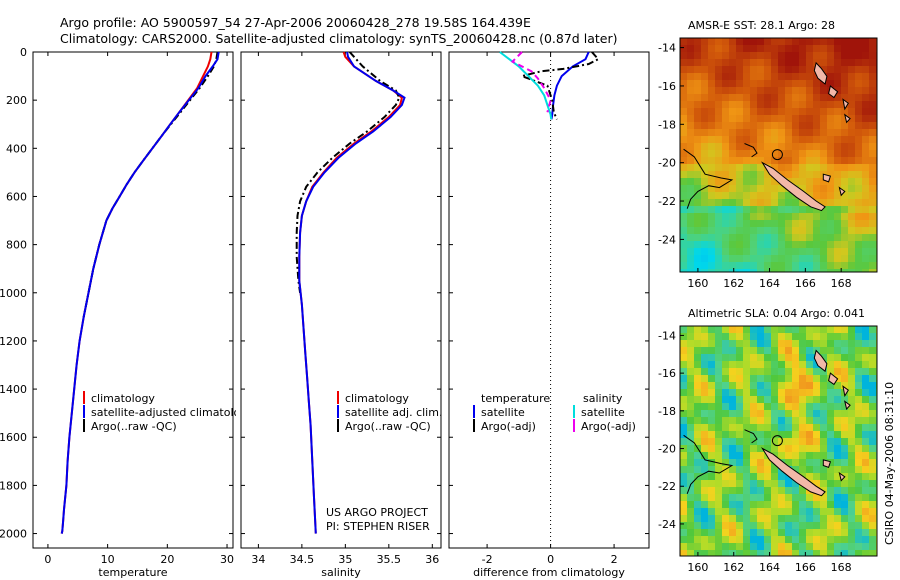 The height and width of the screenshot is (580, 900). Describe the element at coordinates (768, 449) in the screenshot. I see `sla-map: 160 162 164 166 168-14-16-18-20-22-24` at that location.